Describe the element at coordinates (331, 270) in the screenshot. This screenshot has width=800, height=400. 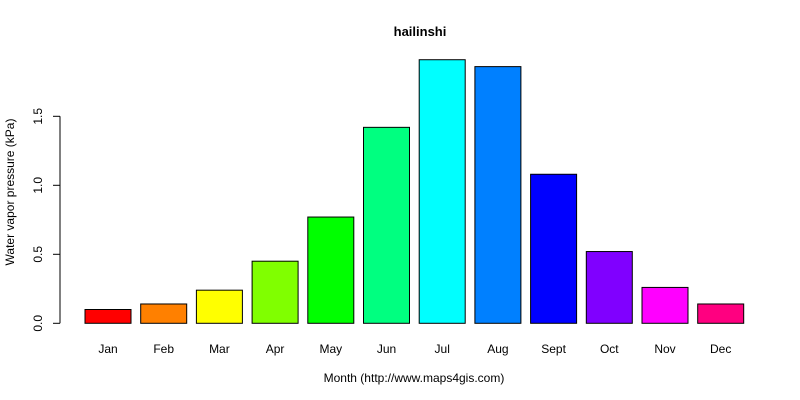
I see `bar-may` at that location.